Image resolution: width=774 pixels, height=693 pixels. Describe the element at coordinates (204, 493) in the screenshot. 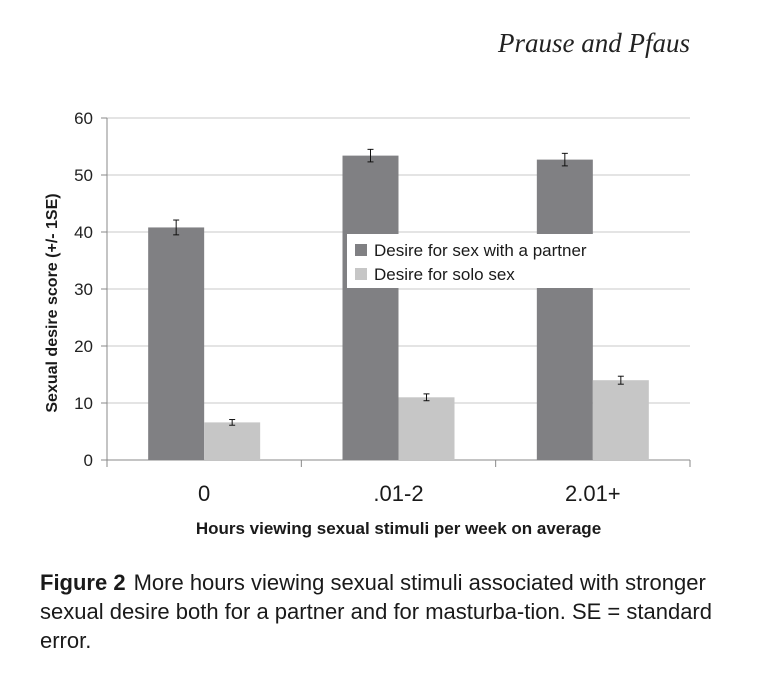

I see `x-tick-label: 0` at that location.